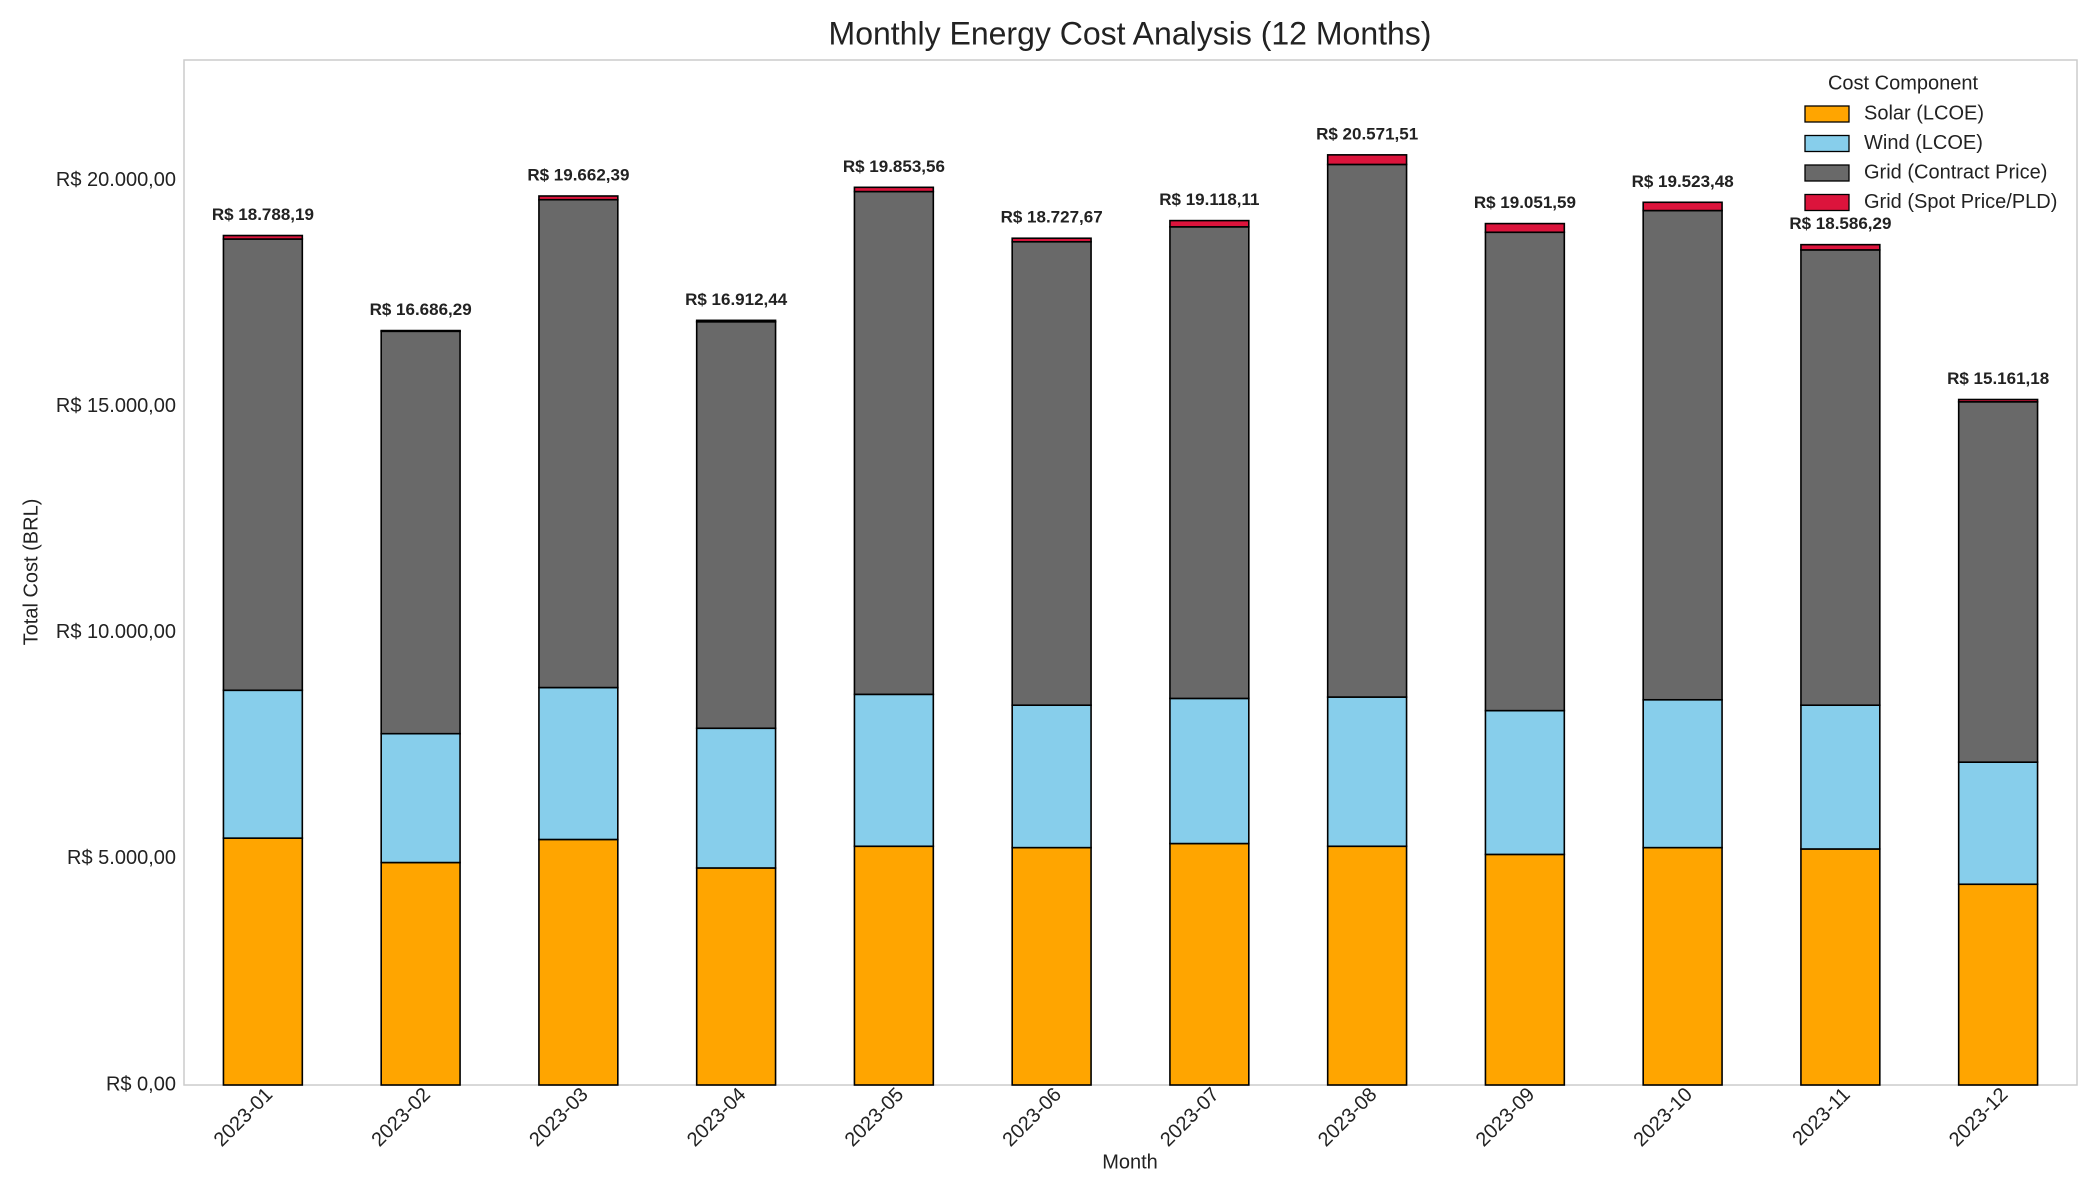 Image resolution: width=2100 pixels, height=1200 pixels. What do you see at coordinates (1998, 378) in the screenshot?
I see `total-label: R$ 15.161,18` at bounding box center [1998, 378].